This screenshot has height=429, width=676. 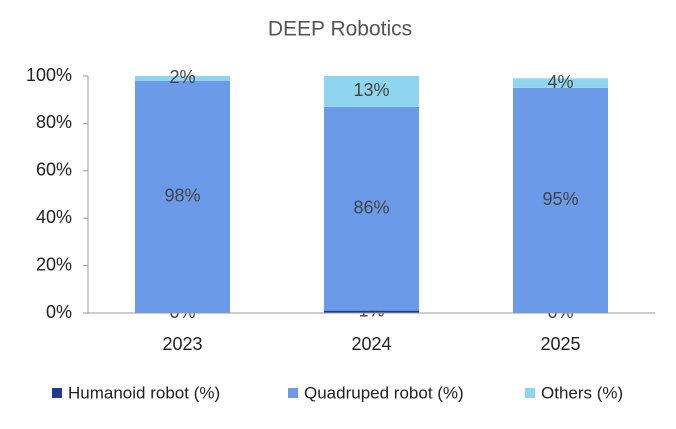 I want to click on y-tick-label: 60%, so click(x=54, y=170).